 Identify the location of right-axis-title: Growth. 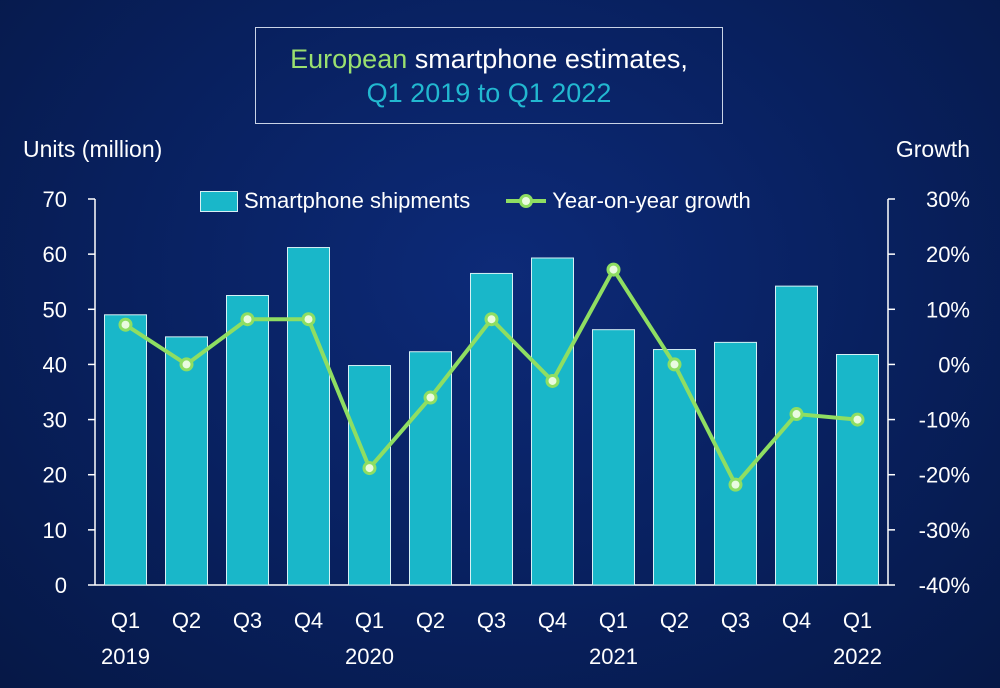
(932, 149).